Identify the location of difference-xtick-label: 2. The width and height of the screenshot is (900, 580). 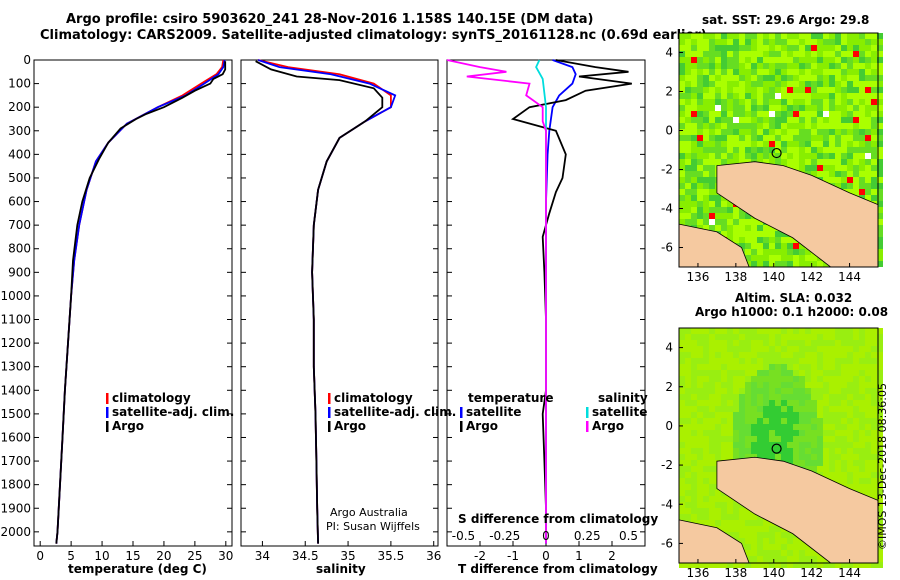
(612, 556).